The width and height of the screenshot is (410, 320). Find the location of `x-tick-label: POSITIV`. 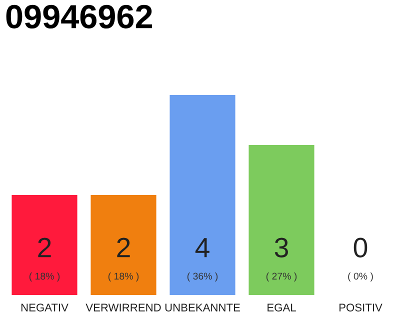

x-tick-label: POSITIV is located at coordinates (360, 308).